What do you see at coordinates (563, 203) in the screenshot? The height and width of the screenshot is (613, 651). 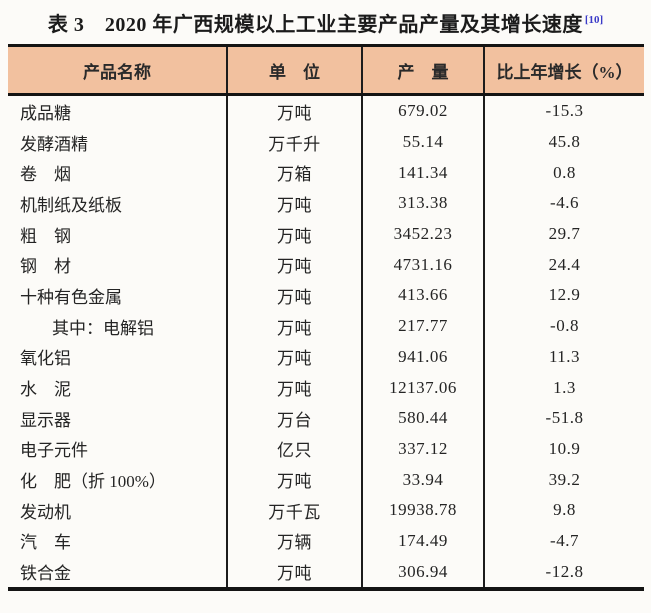 I see `cell-growth: -4.6` at bounding box center [563, 203].